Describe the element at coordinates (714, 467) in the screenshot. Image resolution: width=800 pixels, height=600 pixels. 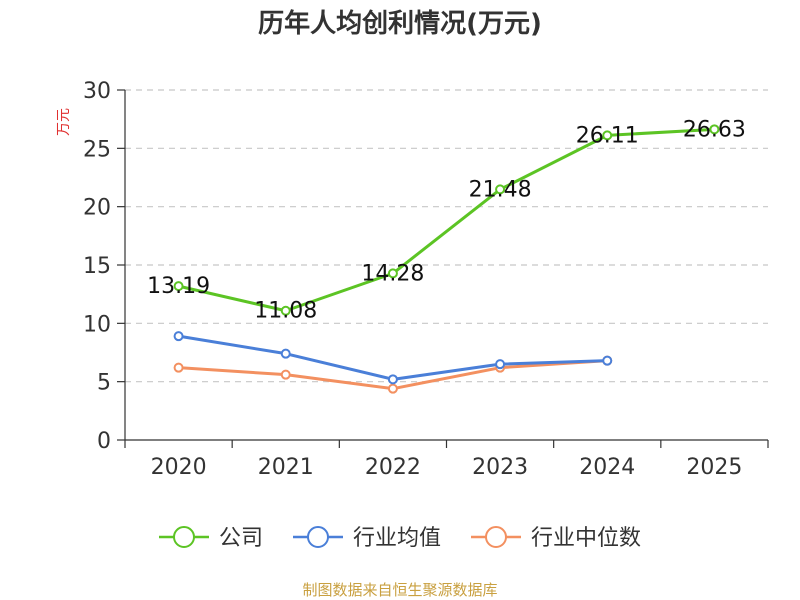
I see `x-tick-label: 2025` at that location.